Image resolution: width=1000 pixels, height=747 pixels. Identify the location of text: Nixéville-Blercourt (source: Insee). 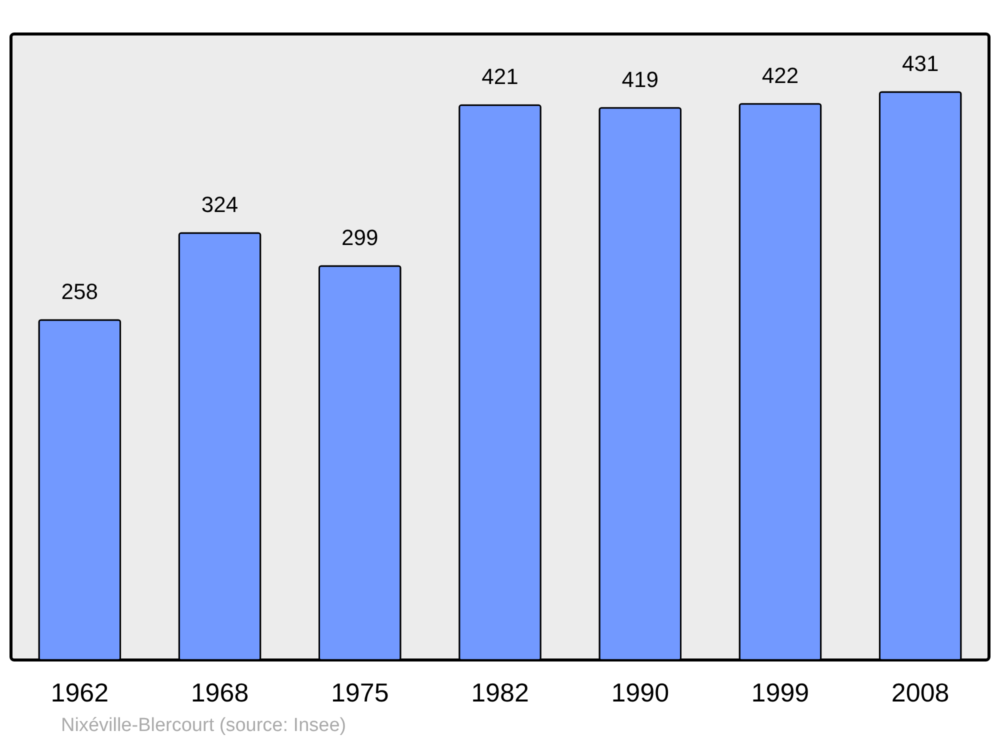
(203, 725).